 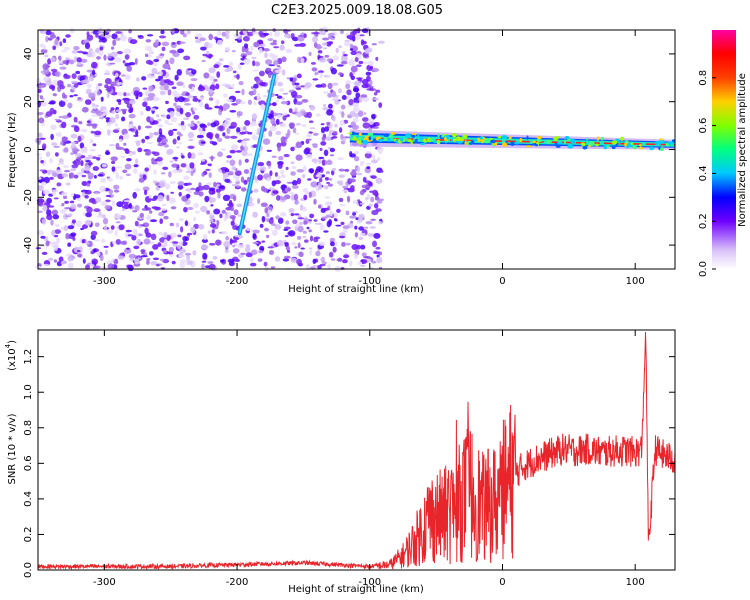 What do you see at coordinates (502, 281) in the screenshot?
I see `x-tick-label: 0` at bounding box center [502, 281].